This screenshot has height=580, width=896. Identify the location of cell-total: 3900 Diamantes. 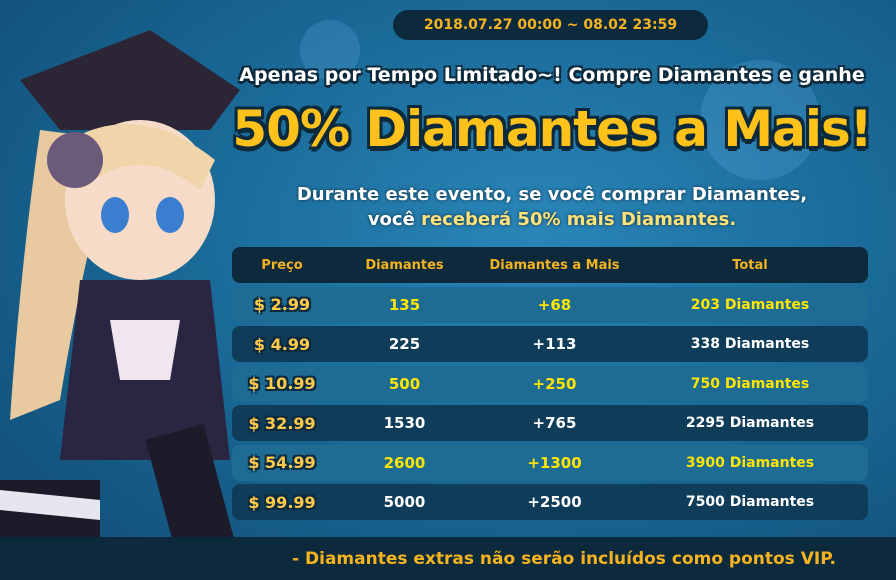
(750, 462).